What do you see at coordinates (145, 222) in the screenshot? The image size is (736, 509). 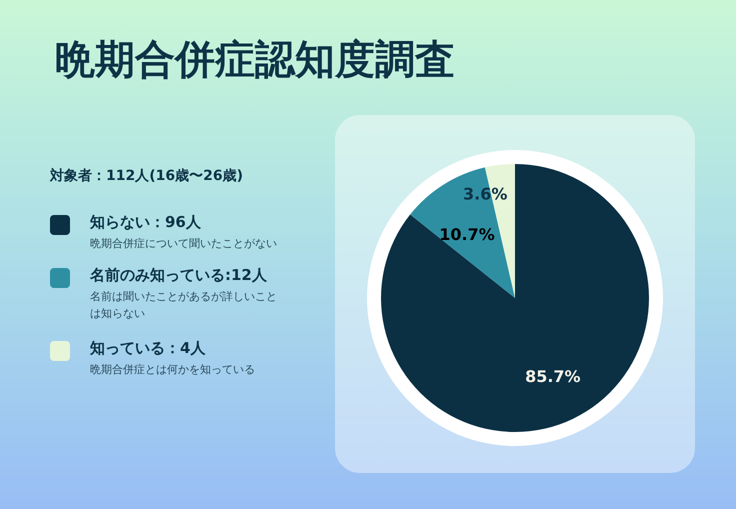 I see `legend-label: 知らない：96人` at bounding box center [145, 222].